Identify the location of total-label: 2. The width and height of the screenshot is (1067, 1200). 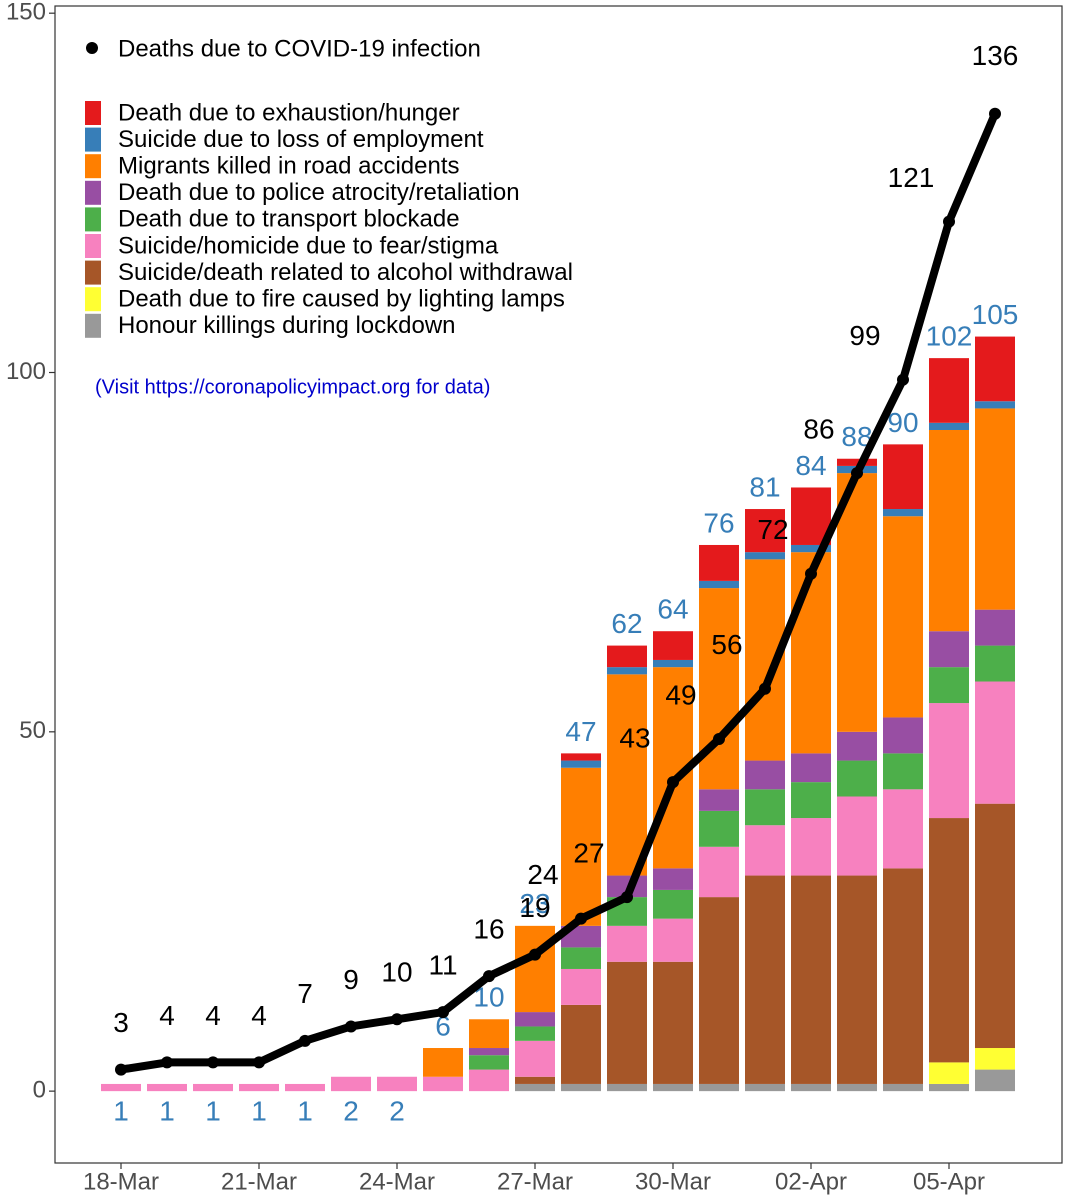
(351, 1111).